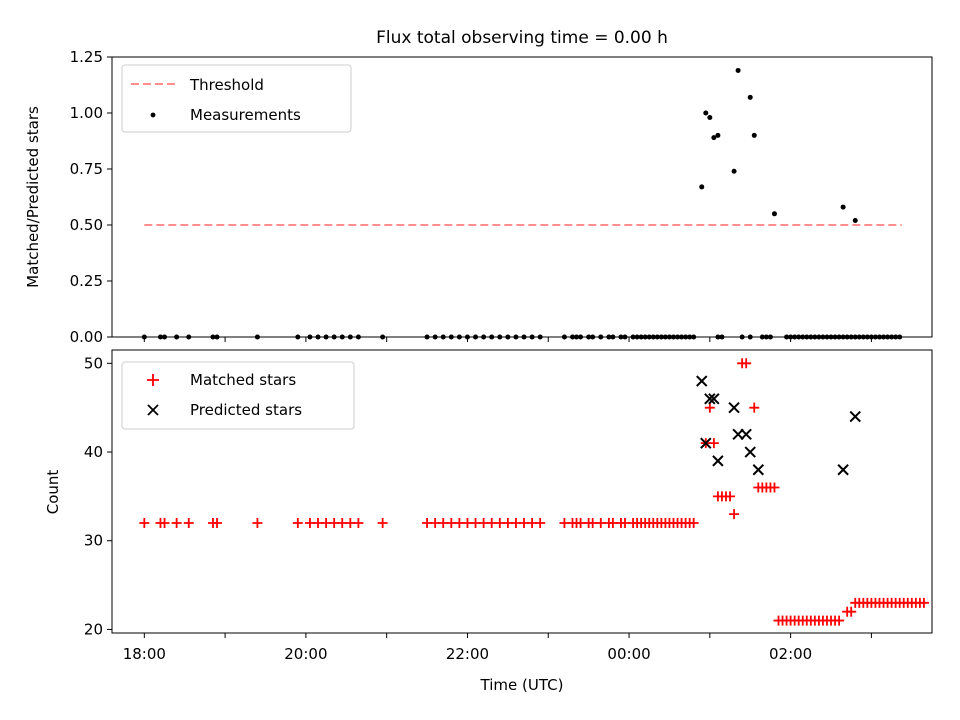  I want to click on legend-measurement-label: Measurements, so click(245, 115).